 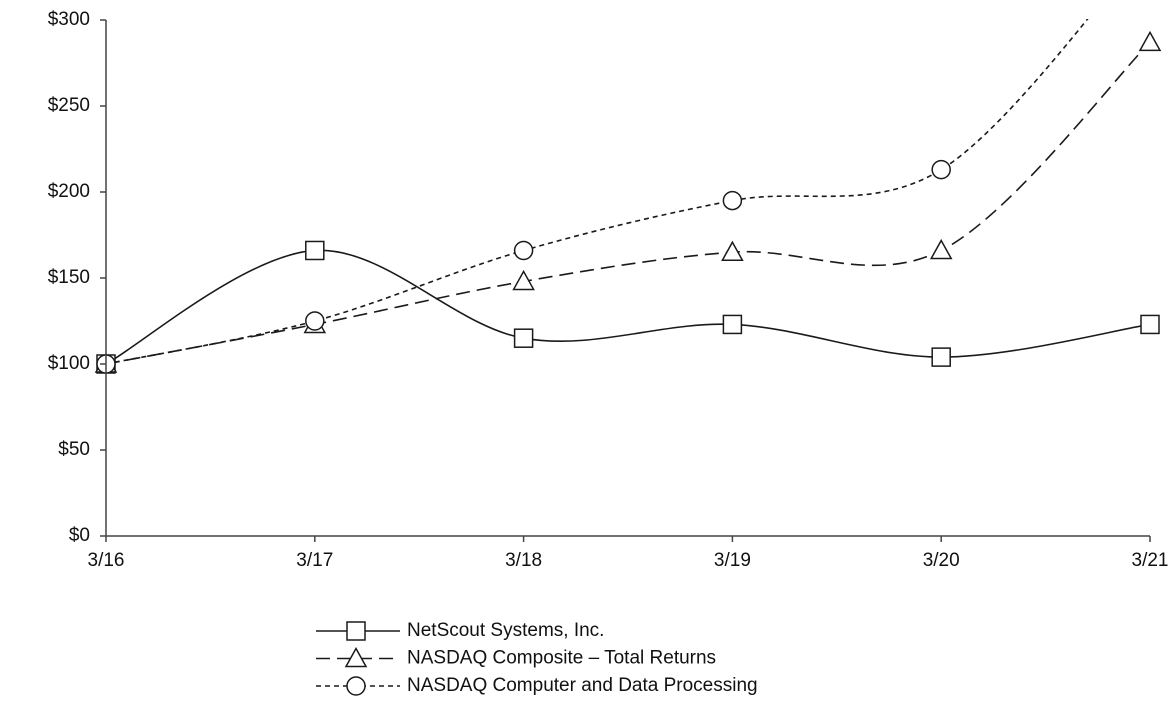 What do you see at coordinates (69, 191) in the screenshot?
I see `y-tick-label: $200` at bounding box center [69, 191].